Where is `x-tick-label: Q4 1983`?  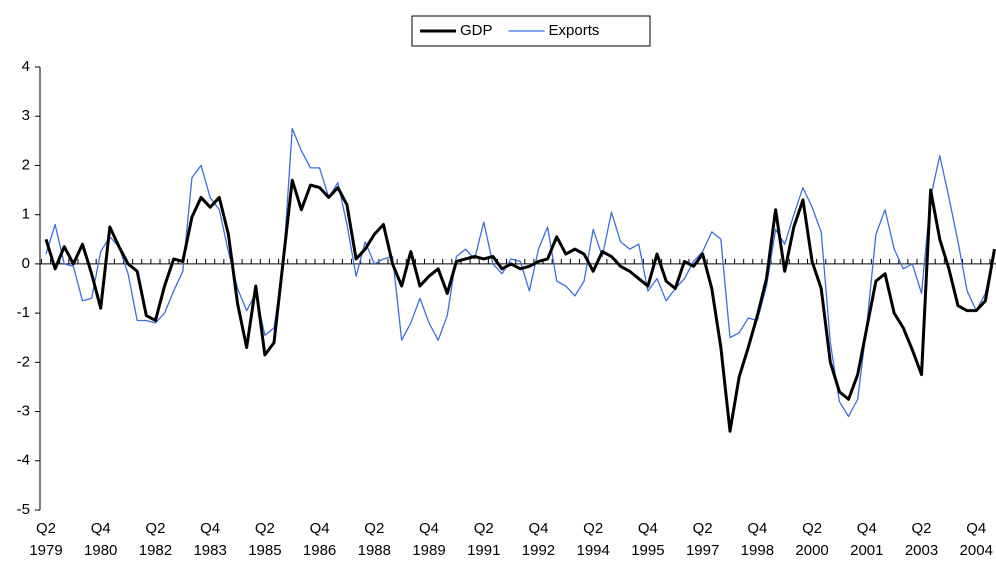 x-tick-label: Q4 1983 is located at coordinates (210, 539).